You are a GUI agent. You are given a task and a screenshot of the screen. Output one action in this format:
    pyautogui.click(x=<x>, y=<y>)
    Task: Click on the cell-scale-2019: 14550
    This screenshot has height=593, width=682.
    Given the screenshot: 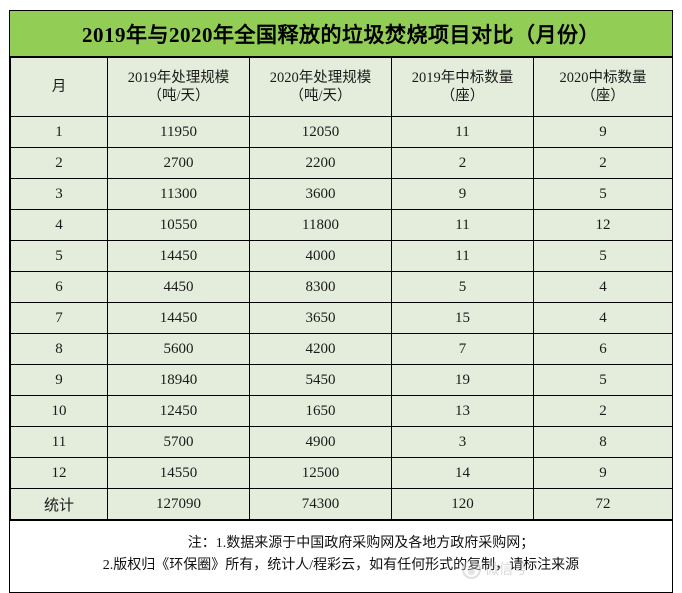 What is the action you would take?
    pyautogui.click(x=178, y=473)
    